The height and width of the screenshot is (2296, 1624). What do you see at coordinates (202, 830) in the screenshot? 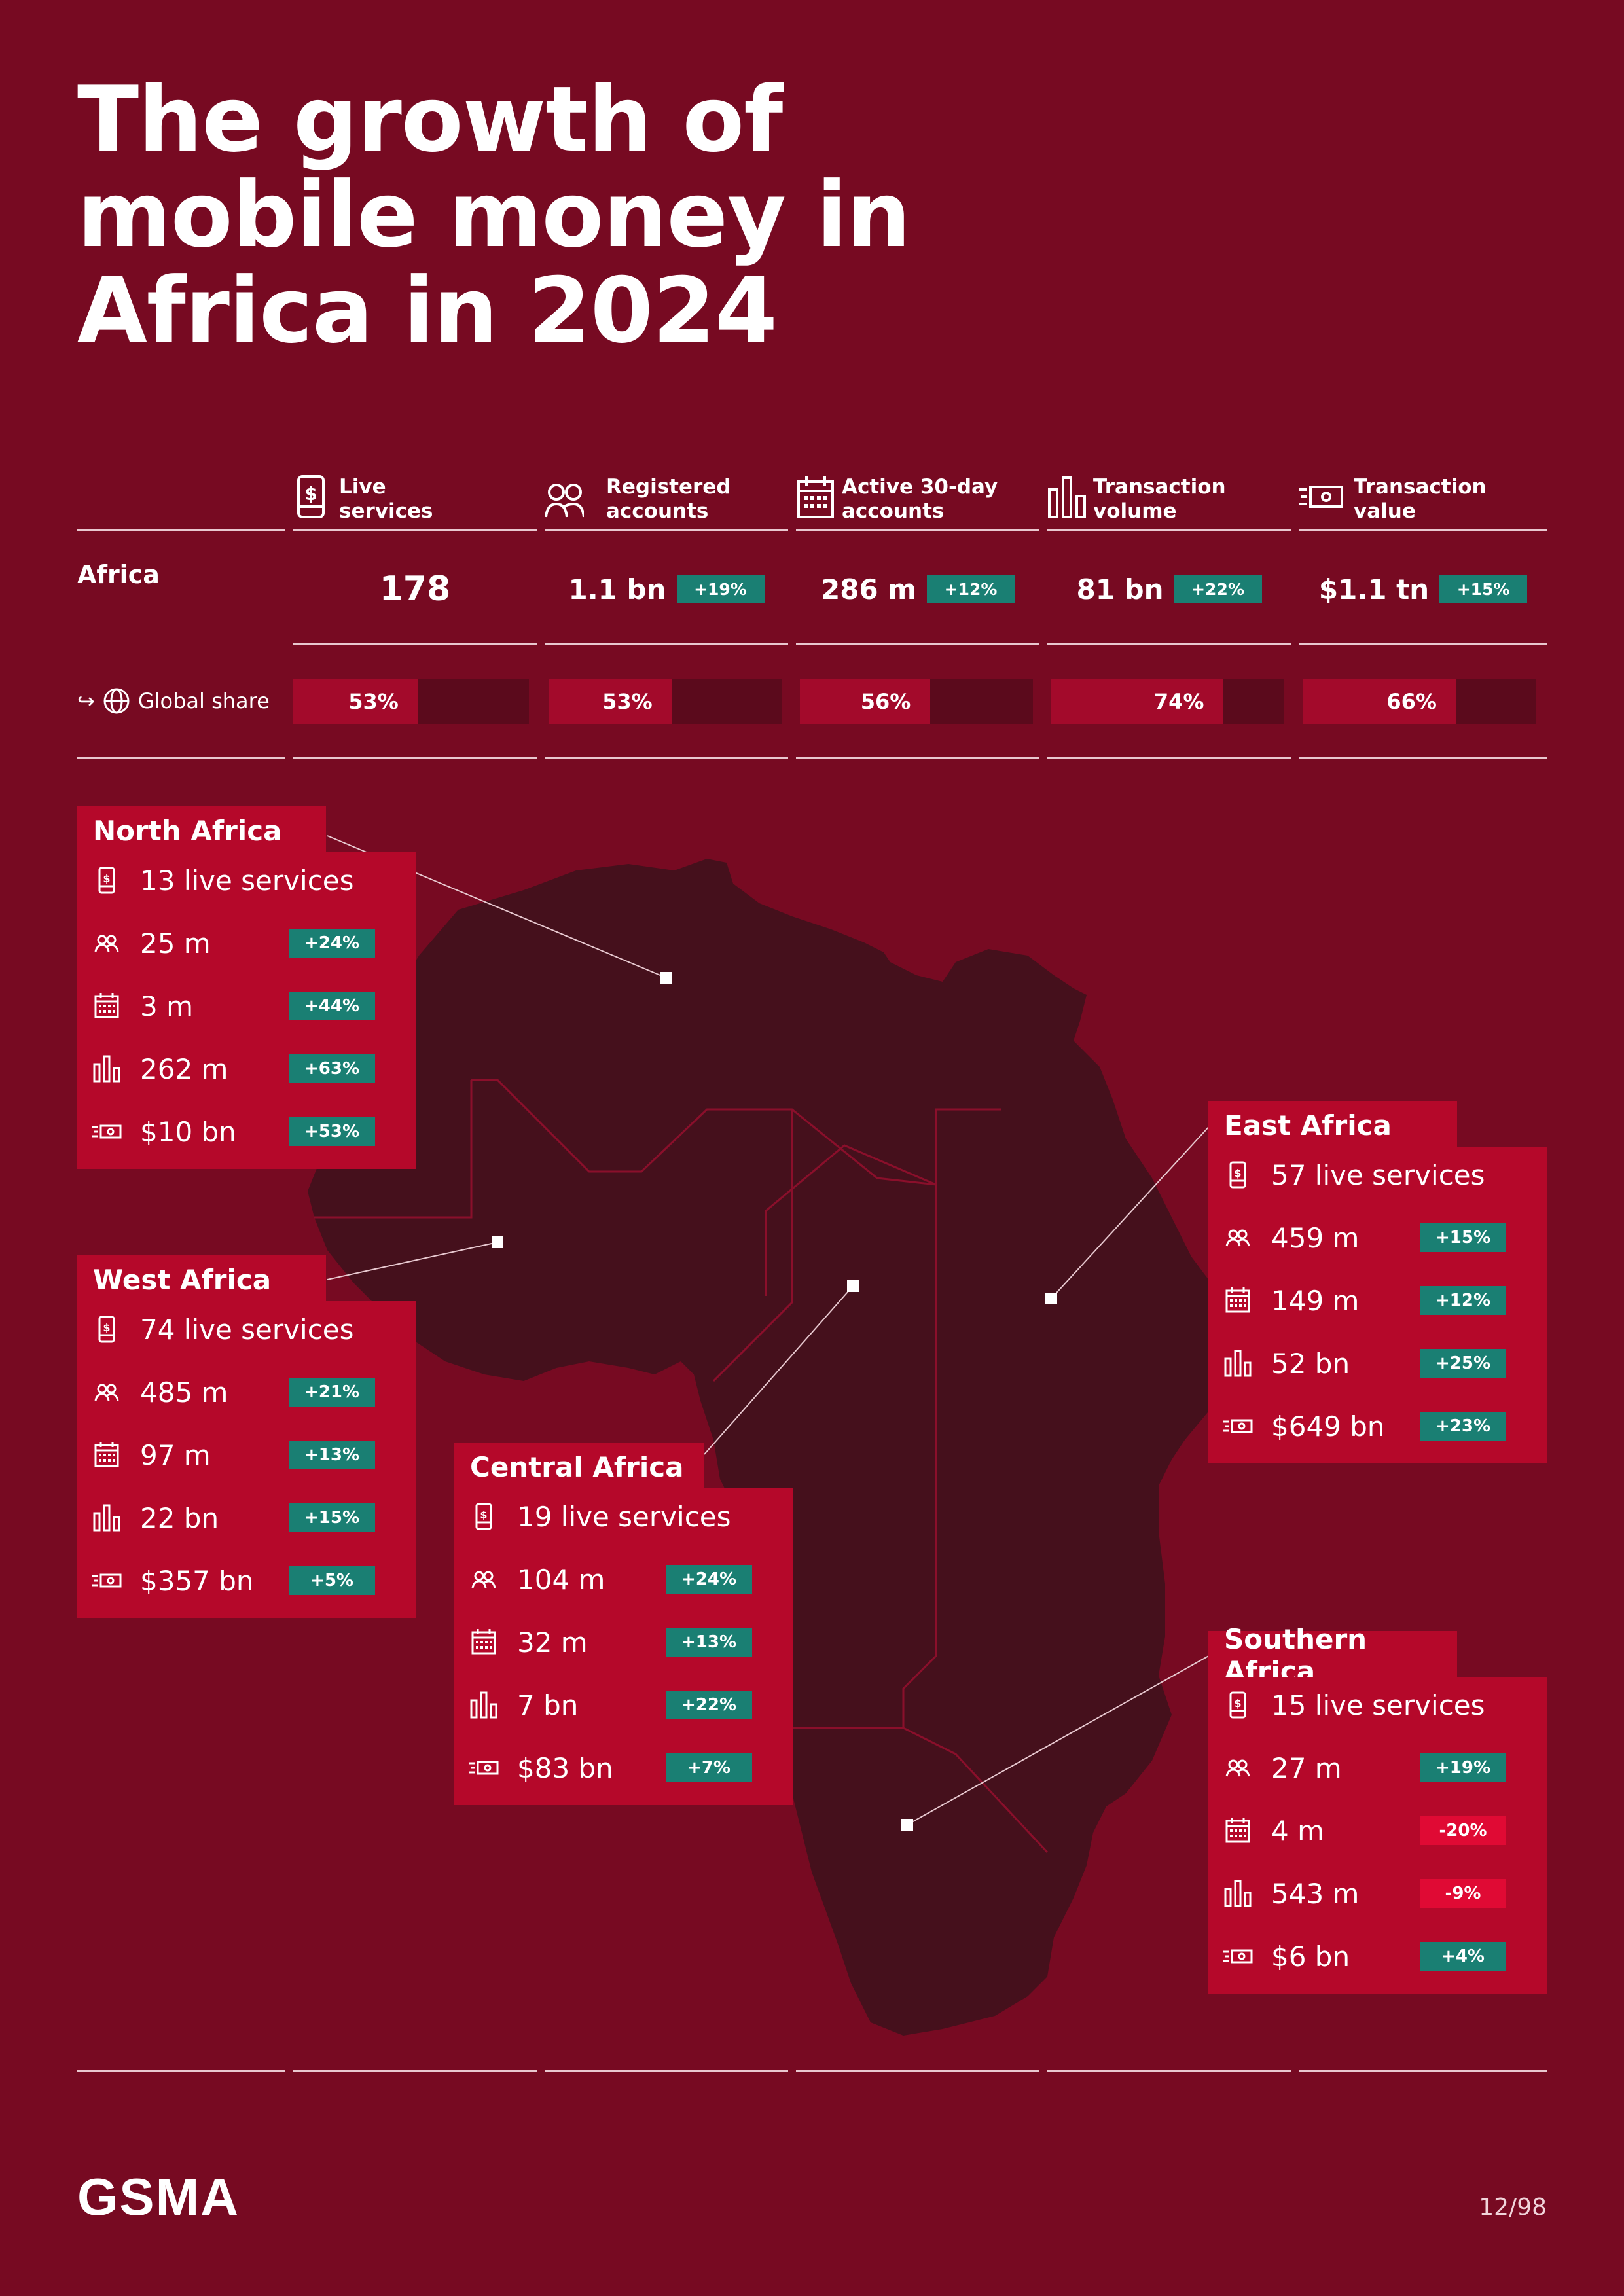
I see `region-title: North Africa` at bounding box center [202, 830].